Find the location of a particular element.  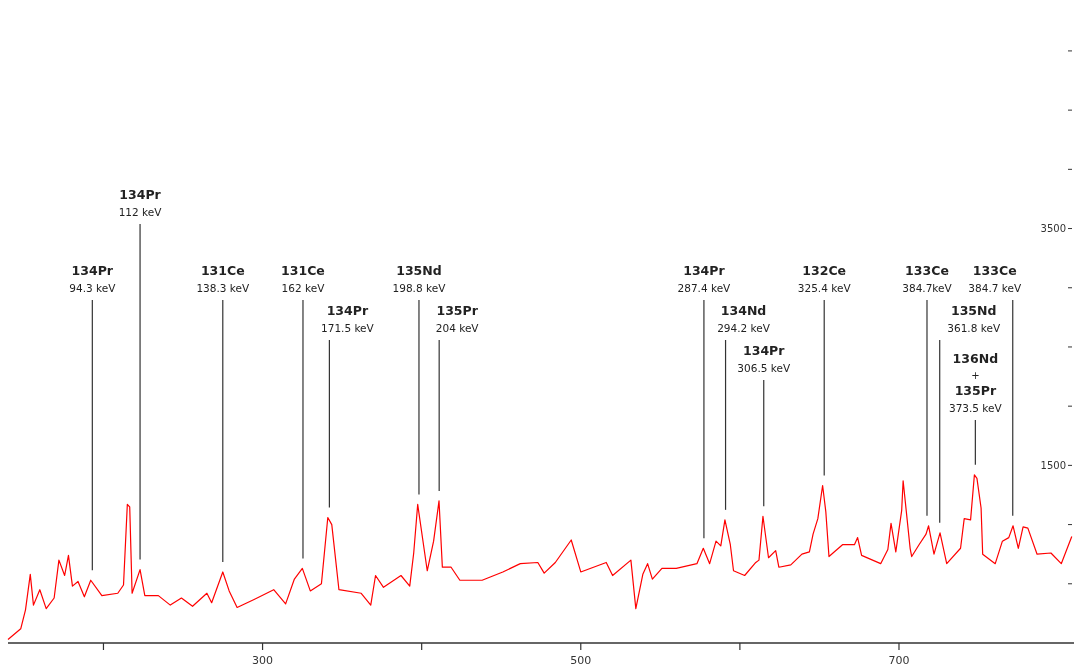

x-tick-label: 300 is located at coordinates (263, 659).